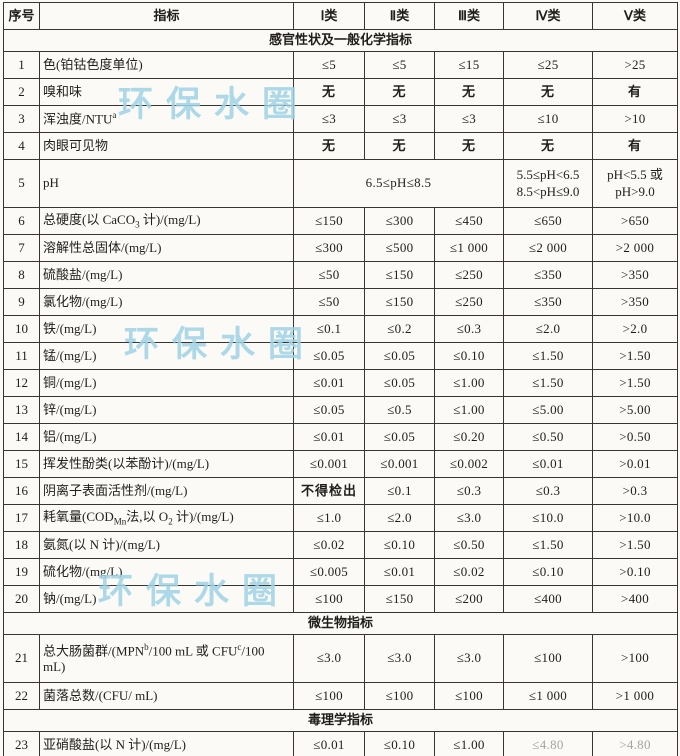 The height and width of the screenshot is (756, 680). I want to click on value-cell: ≤0.005, so click(329, 572).